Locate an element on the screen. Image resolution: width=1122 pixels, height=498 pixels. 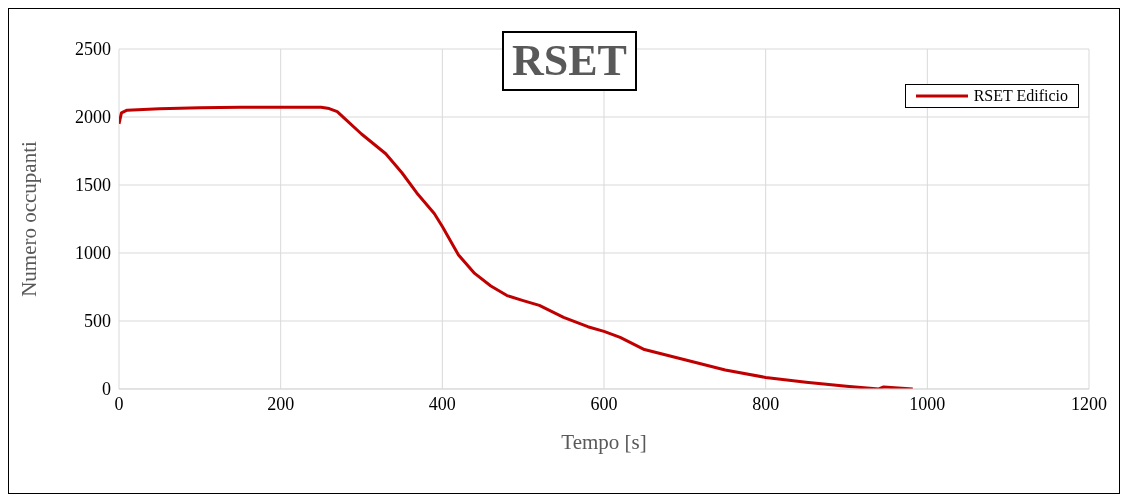
y-axis-title: Numero occupanti is located at coordinates (29, 218).